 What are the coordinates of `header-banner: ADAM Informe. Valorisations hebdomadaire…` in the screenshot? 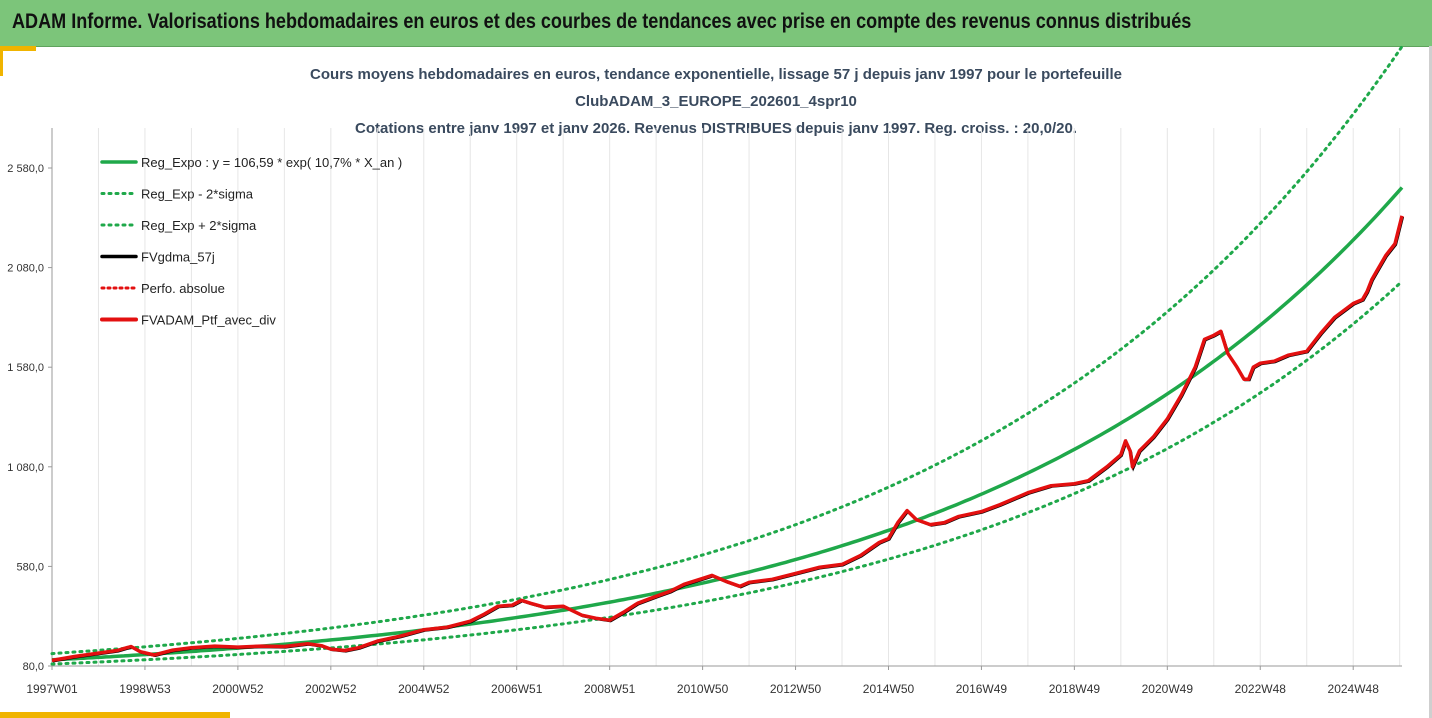 It's located at (716, 23).